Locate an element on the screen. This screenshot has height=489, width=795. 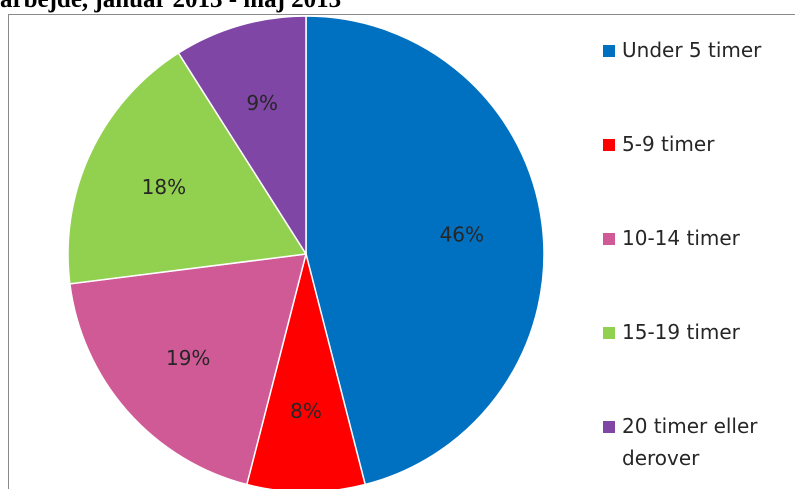
slice-label-4: 18% is located at coordinates (164, 187).